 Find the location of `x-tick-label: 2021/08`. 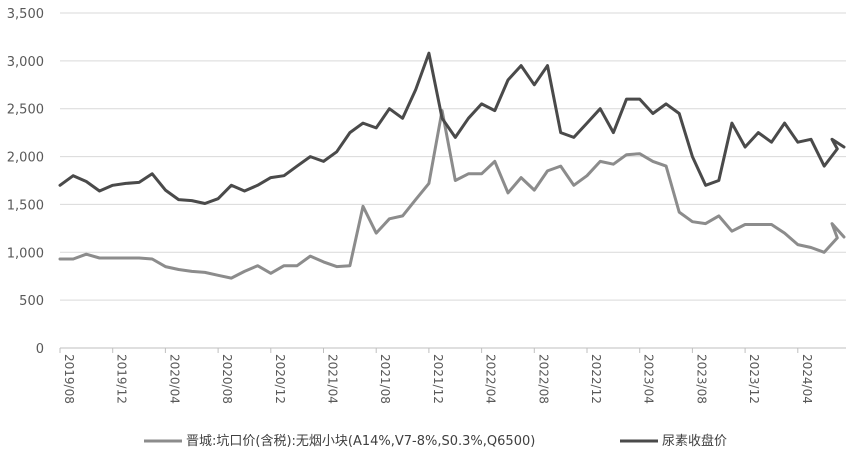

x-tick-label: 2021/08 is located at coordinates (385, 379).